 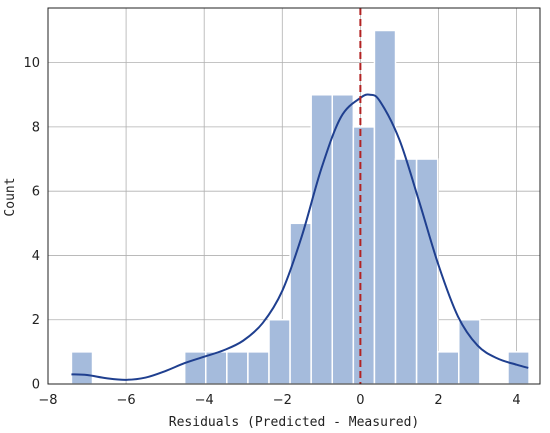 What do you see at coordinates (10, 196) in the screenshot?
I see `y-axis-title: Count` at bounding box center [10, 196].